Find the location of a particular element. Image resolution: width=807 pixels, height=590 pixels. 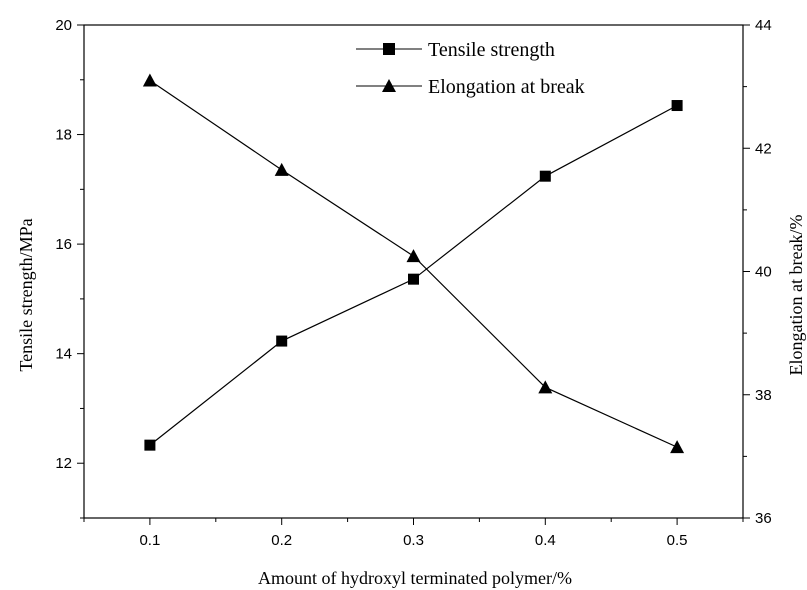

left-y-tick-label: 18 is located at coordinates (63, 135).